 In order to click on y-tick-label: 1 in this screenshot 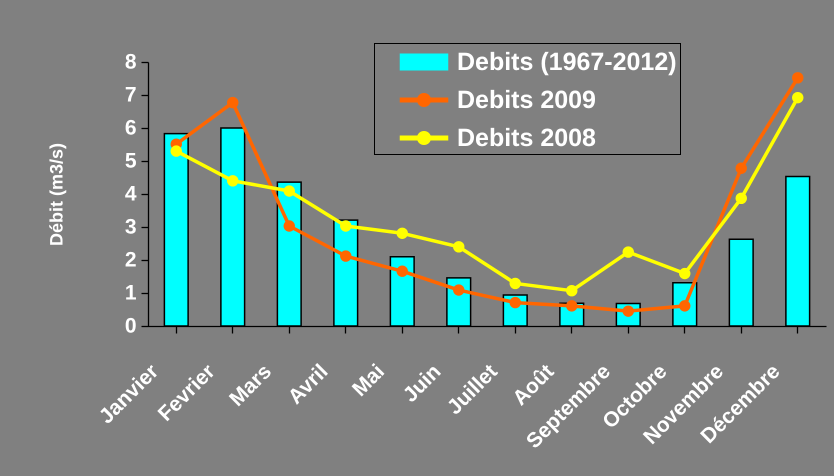, I will do `click(130, 293)`.